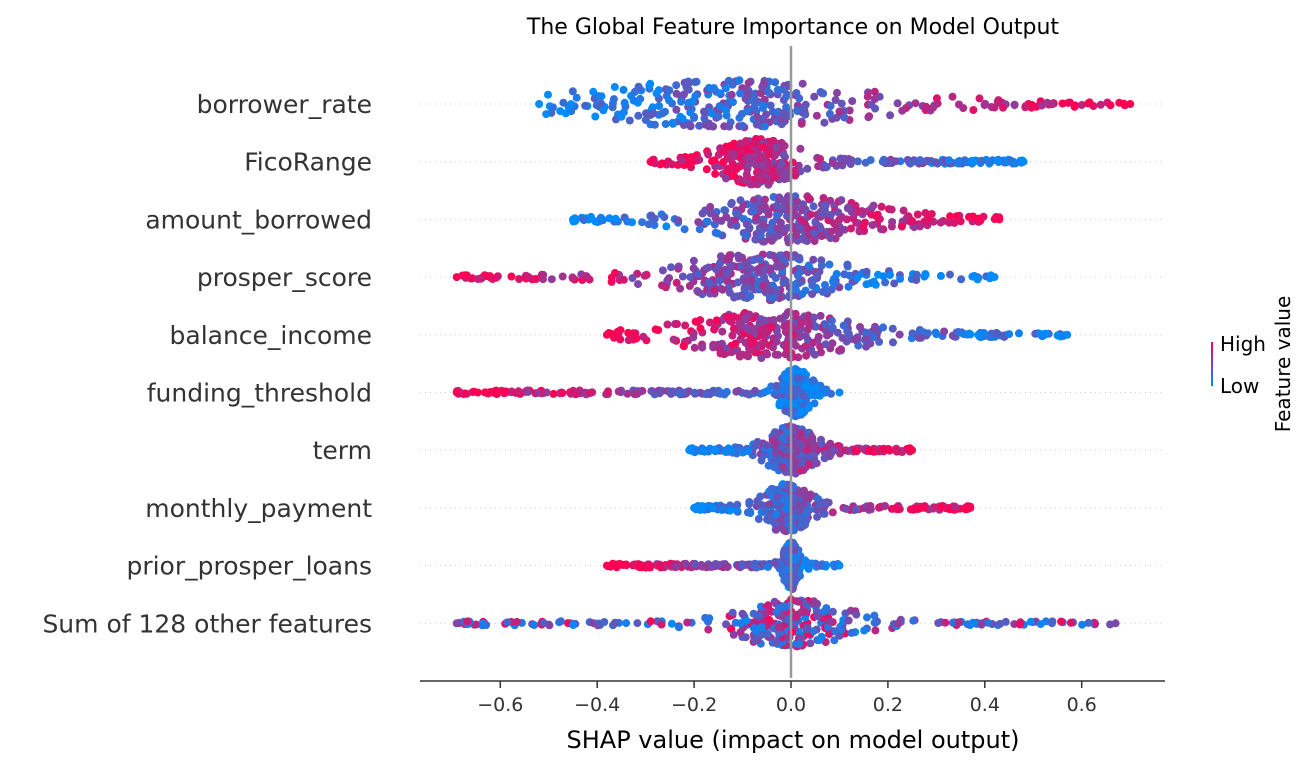 The height and width of the screenshot is (768, 1311). I want to click on feature-label: Sum of 128 other features, so click(207, 623).